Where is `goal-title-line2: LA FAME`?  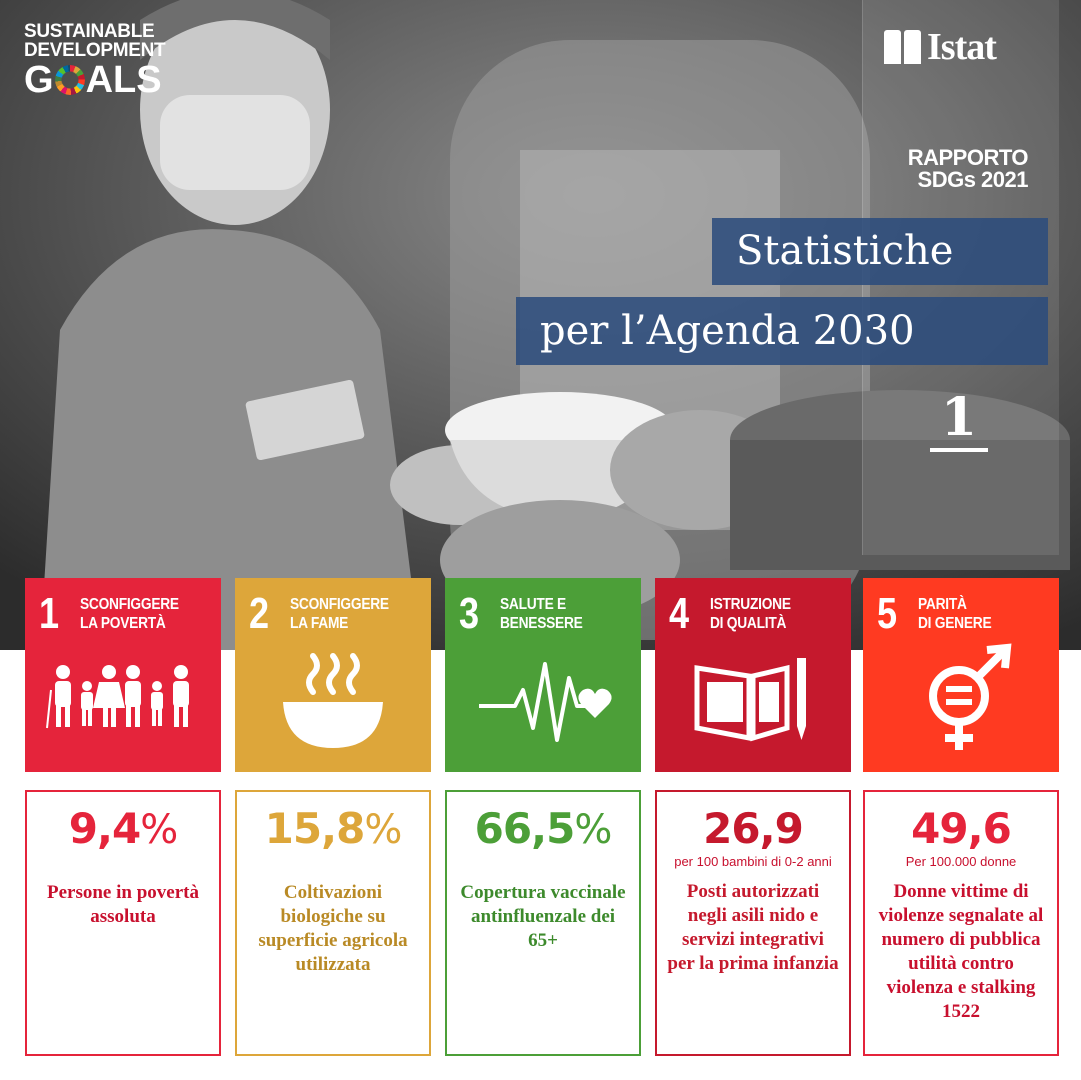
goal-title-line2: LA FAME is located at coordinates (319, 623).